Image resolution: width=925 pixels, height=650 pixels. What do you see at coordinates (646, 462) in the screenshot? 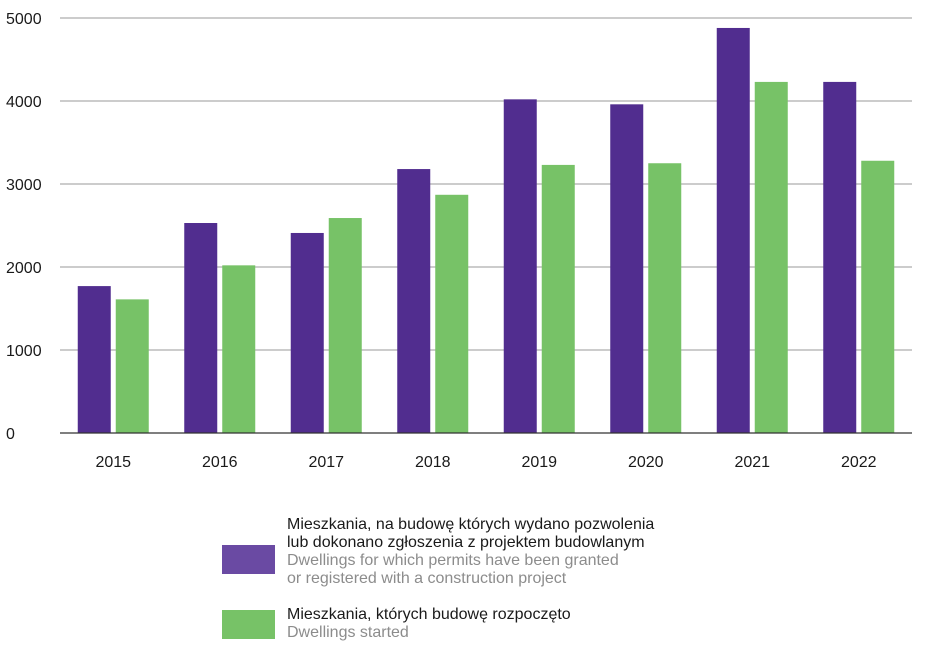
I see `x-tick-label: 2020` at bounding box center [646, 462].